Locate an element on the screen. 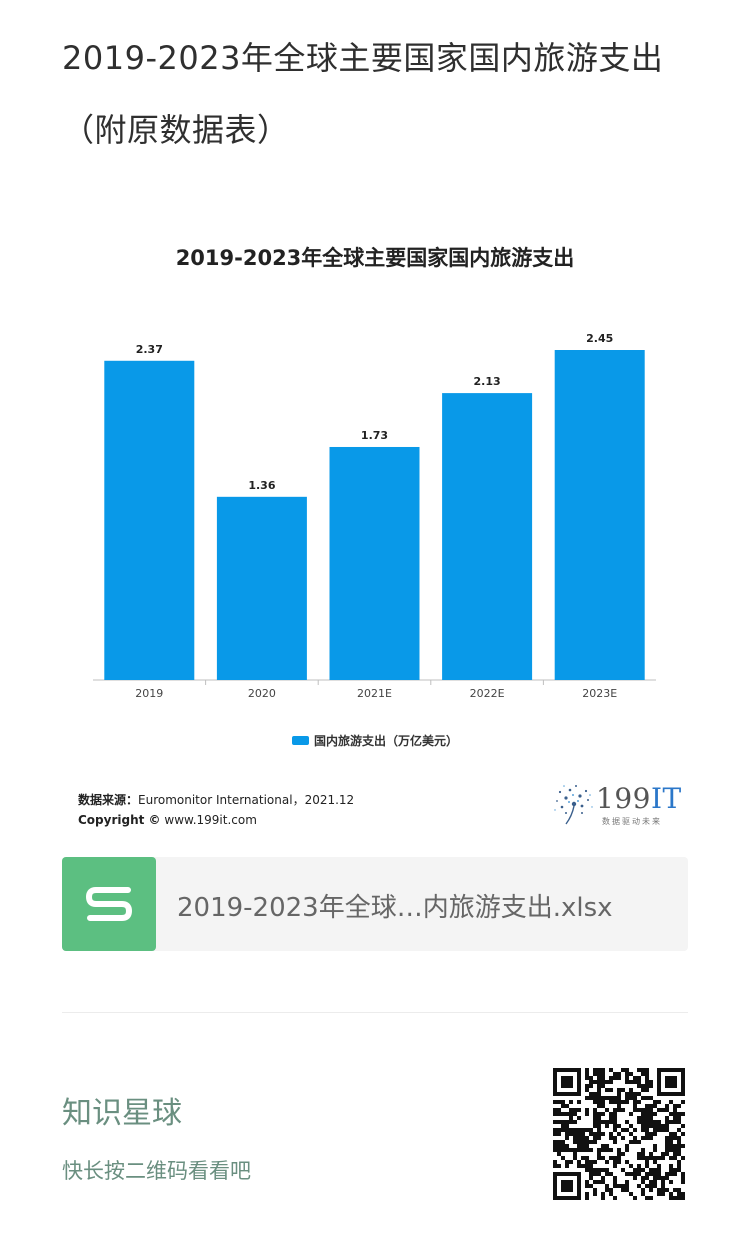 This screenshot has width=750, height=1254. data-label: 2.37 is located at coordinates (149, 349).